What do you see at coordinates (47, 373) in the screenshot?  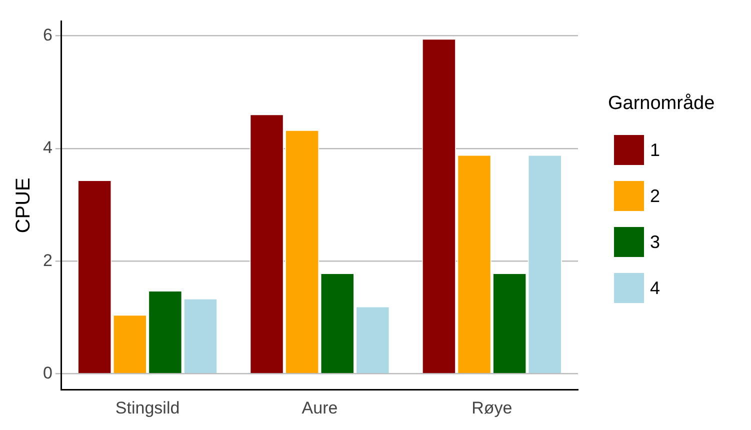 I see `y-tick-label: 0` at bounding box center [47, 373].